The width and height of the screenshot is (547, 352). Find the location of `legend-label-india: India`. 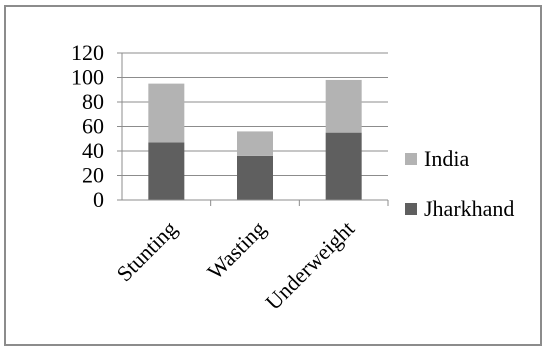

legend-label-india: India is located at coordinates (446, 158).